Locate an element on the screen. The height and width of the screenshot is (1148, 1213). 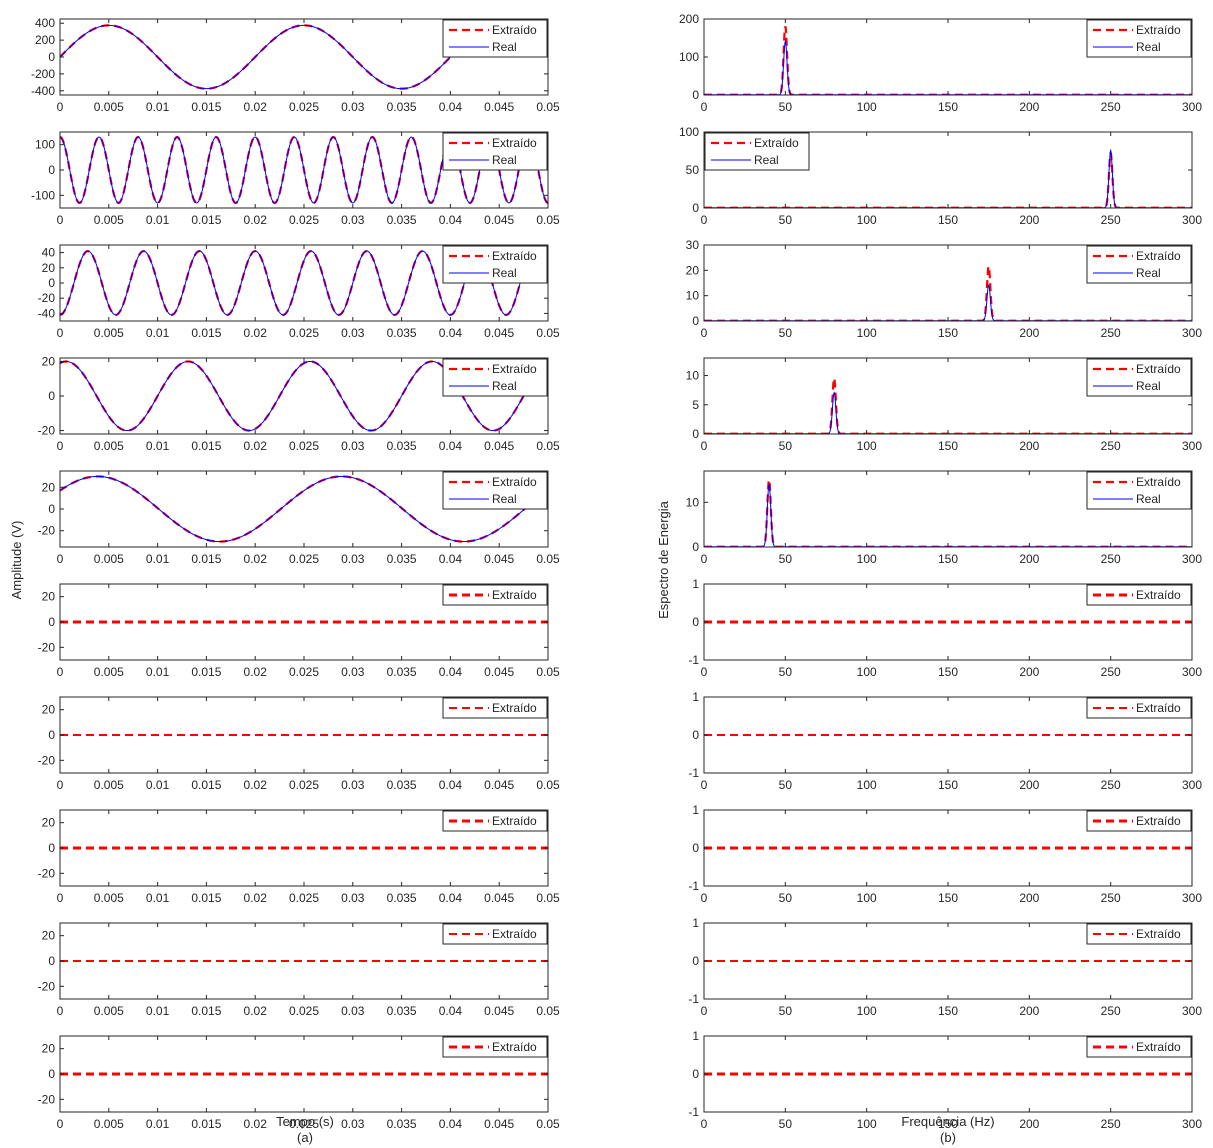
panel-b4: 0 50 100 150 200 250 300 0 5 10 Extraído Real is located at coordinates (944, 405).